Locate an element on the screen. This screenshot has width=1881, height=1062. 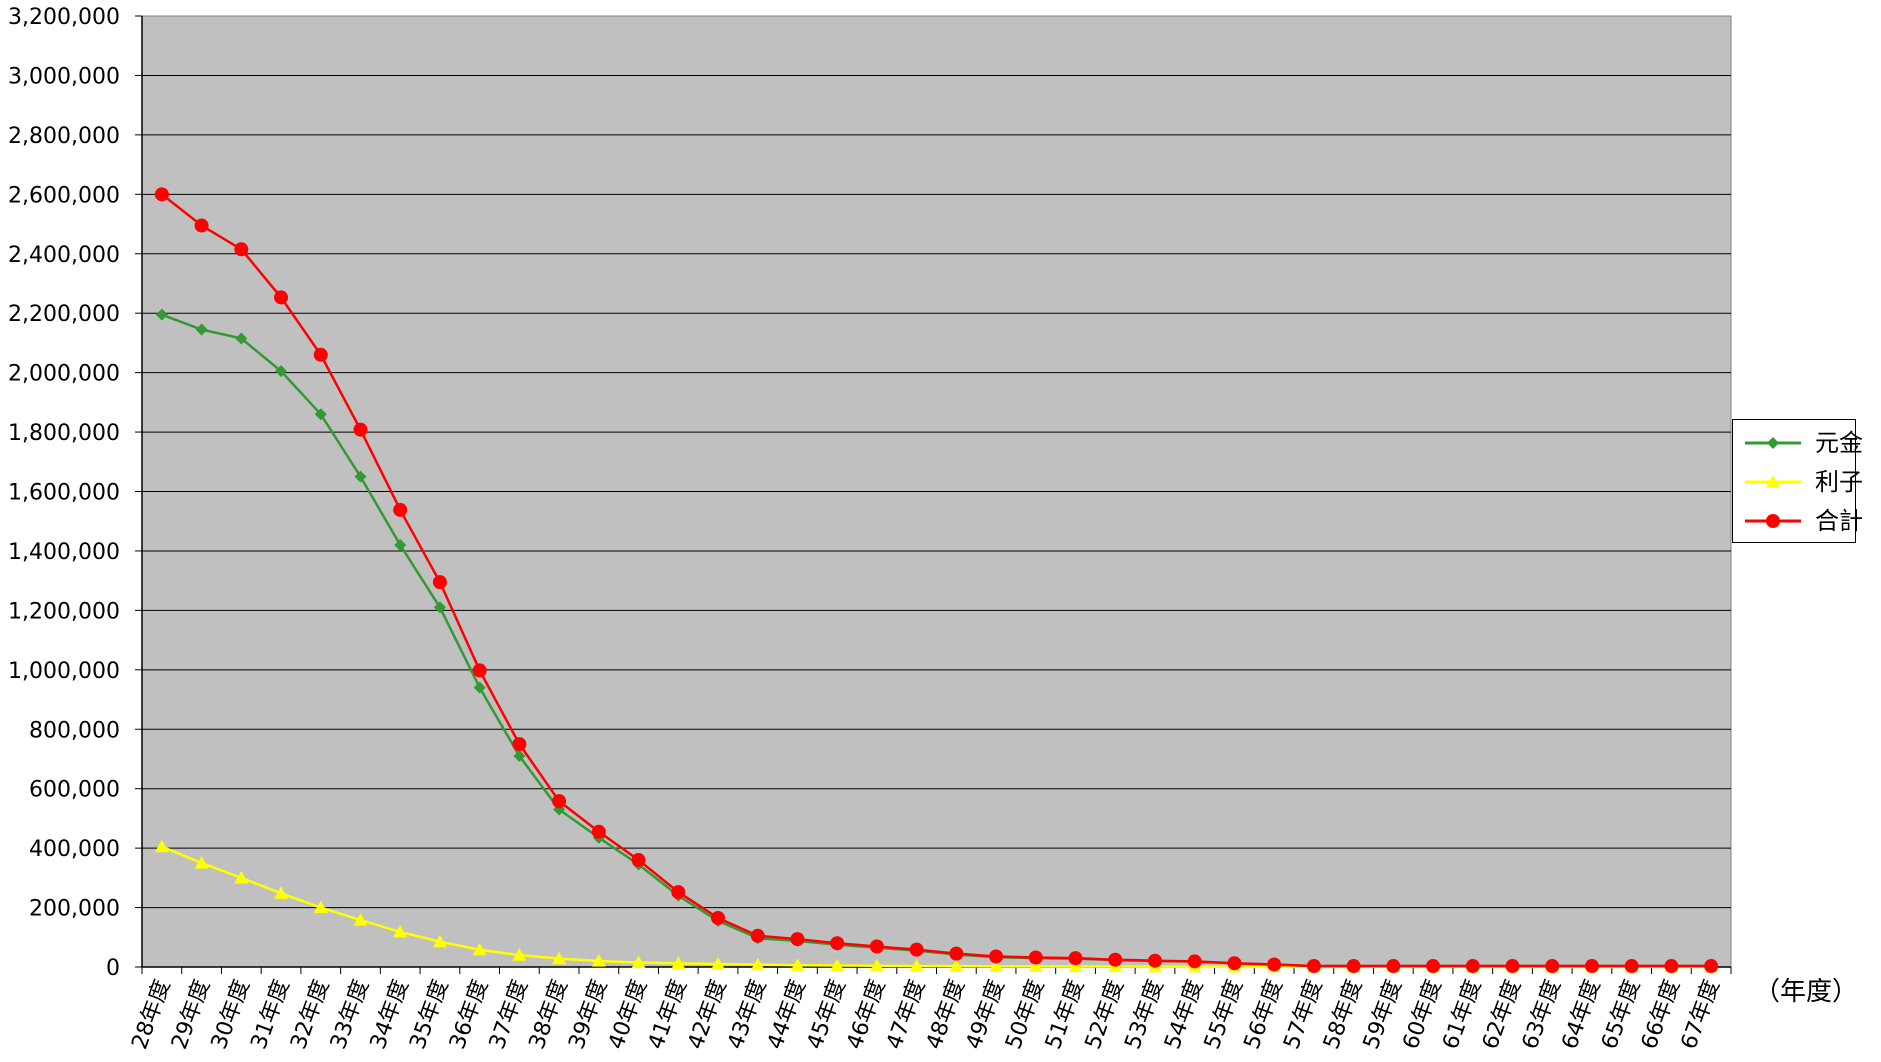
y-tick-label: 2,400,000 is located at coordinates (64, 255).